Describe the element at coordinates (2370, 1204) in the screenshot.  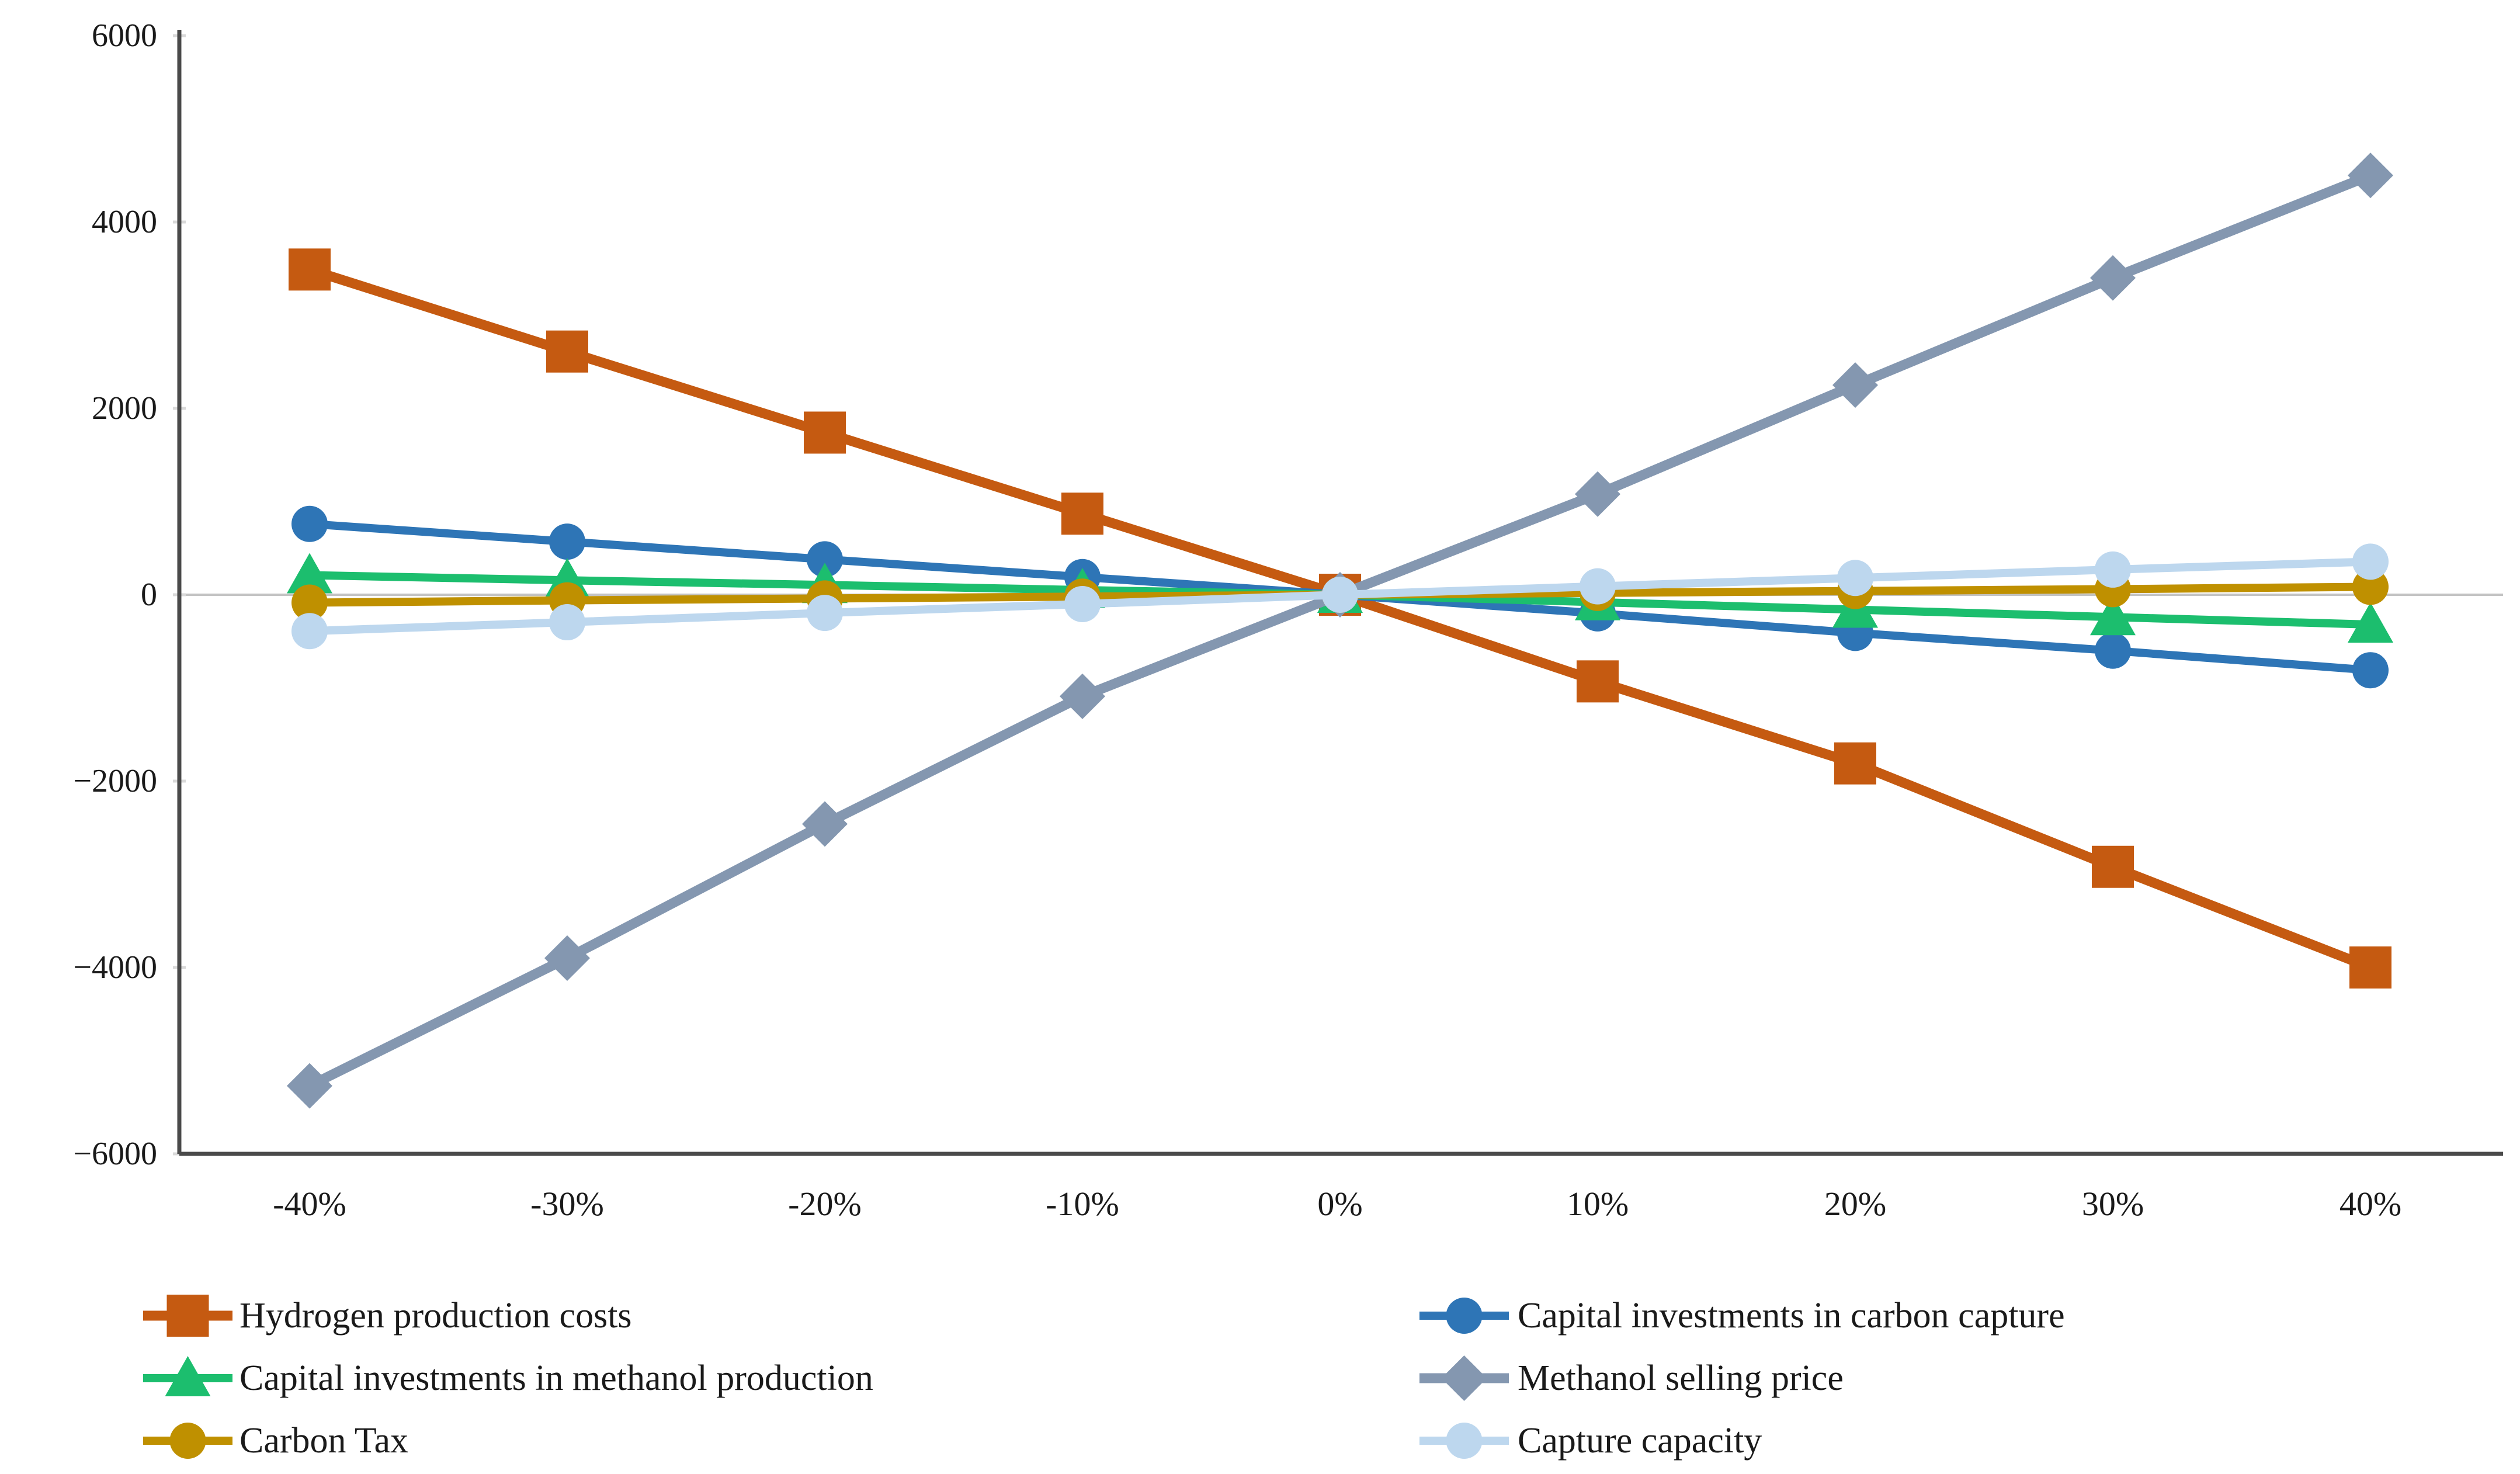
I see `x-axis-tick-label: 40%` at that location.